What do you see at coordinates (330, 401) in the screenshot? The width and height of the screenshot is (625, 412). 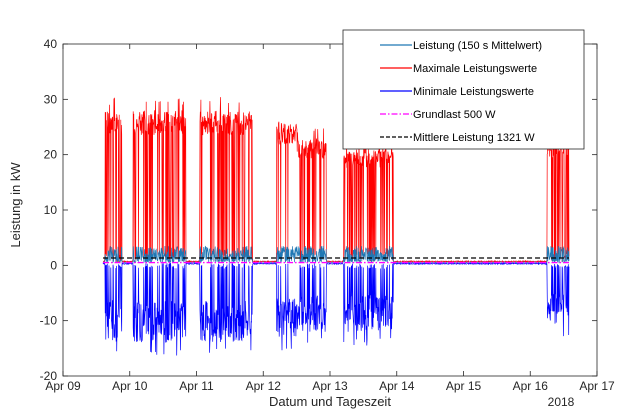 I see `x-axis-label: Datum und Tageszeit` at bounding box center [330, 401].